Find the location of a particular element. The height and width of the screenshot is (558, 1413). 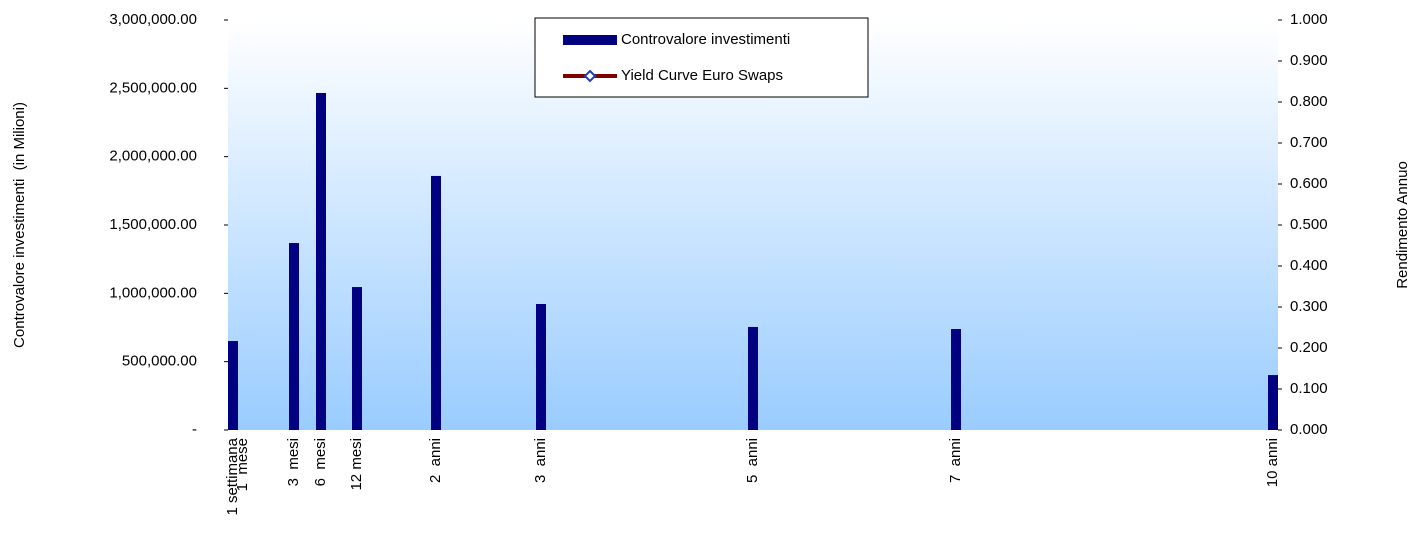

legend-swatch is located at coordinates (590, 40).